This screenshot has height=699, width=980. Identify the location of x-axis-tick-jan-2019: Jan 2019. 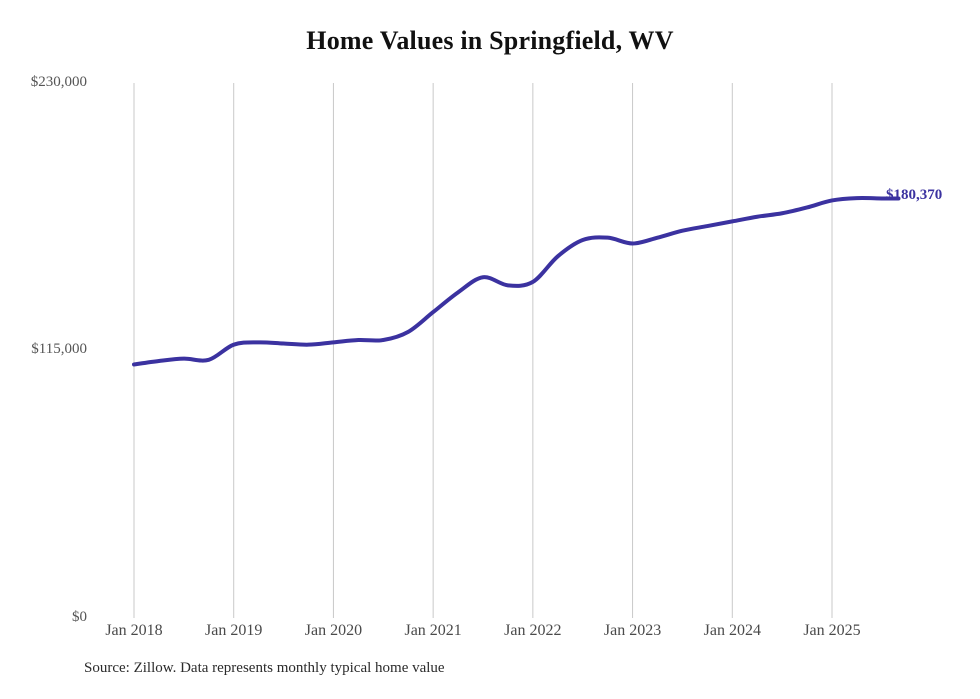
(234, 630).